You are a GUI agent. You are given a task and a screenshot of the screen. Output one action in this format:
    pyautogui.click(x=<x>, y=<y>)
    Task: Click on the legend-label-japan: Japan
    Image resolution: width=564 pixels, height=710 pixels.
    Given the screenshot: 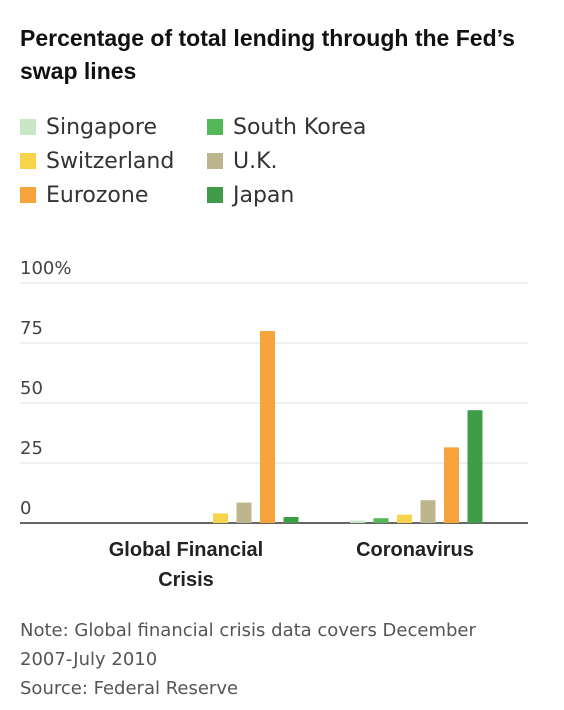 What is the action you would take?
    pyautogui.click(x=264, y=195)
    